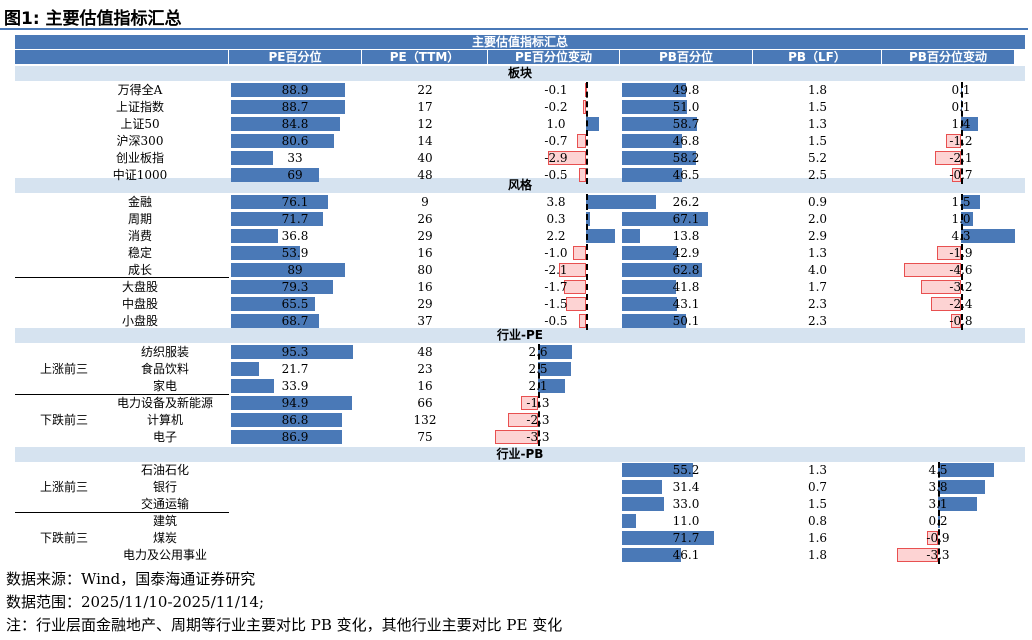 Image resolution: width=1032 pixels, height=640 pixels. What do you see at coordinates (295, 219) in the screenshot?
I see `pe-pct-value: 71.7` at bounding box center [295, 219].